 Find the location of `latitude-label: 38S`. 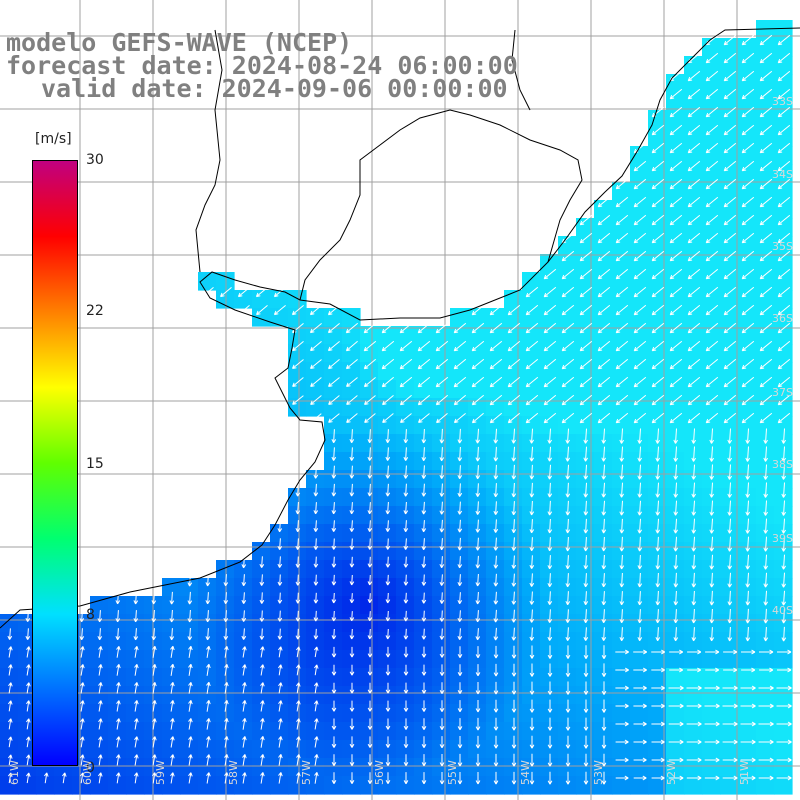

latitude-label: 38S is located at coordinates (782, 464).